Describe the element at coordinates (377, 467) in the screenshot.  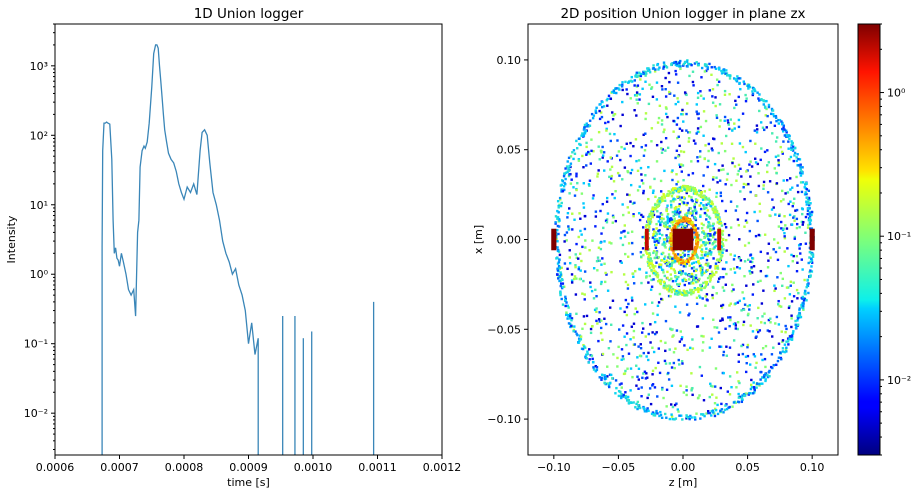
I see `x-tick-label: 0.0011` at that location.